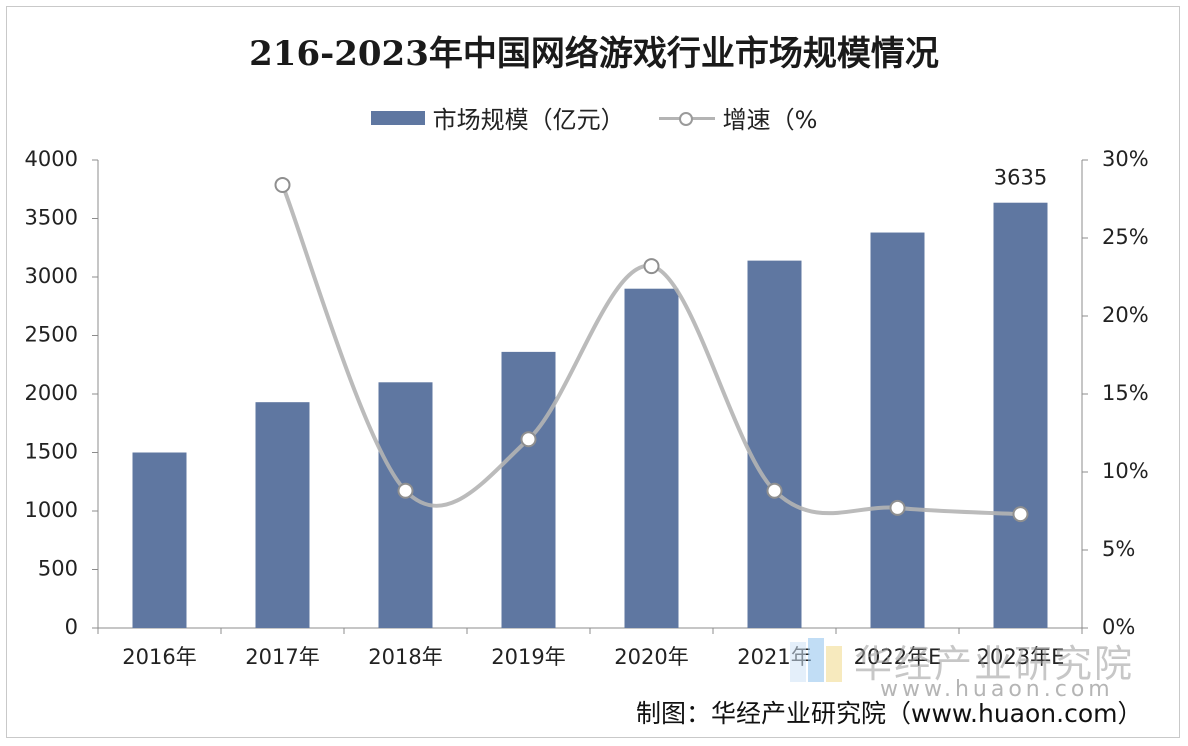 The height and width of the screenshot is (746, 1188). What do you see at coordinates (405, 657) in the screenshot?
I see `x-tick-label: 2018年` at bounding box center [405, 657].